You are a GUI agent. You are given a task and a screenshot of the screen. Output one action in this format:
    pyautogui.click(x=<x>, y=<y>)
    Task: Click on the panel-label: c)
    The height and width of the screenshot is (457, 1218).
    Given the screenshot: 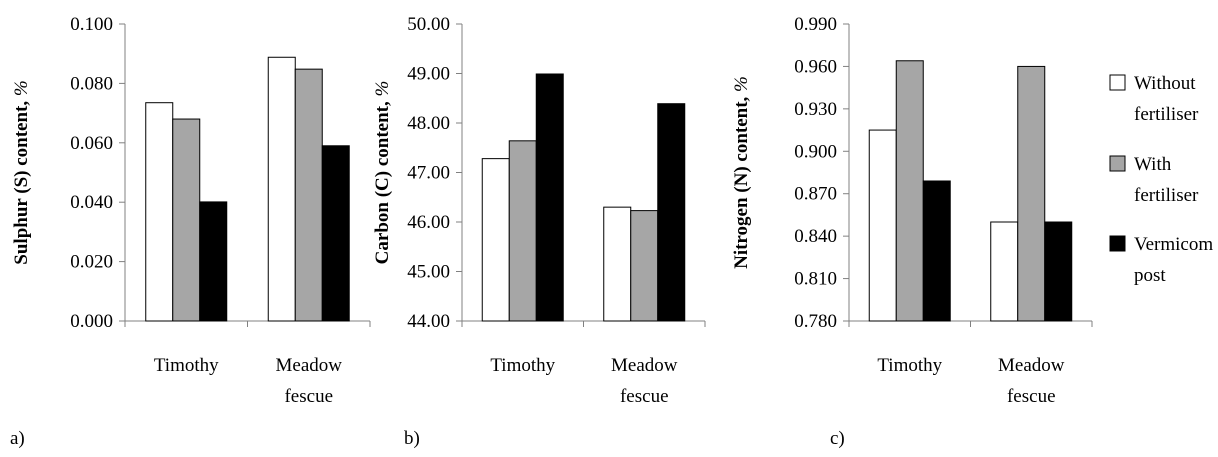 What is the action you would take?
    pyautogui.click(x=837, y=438)
    